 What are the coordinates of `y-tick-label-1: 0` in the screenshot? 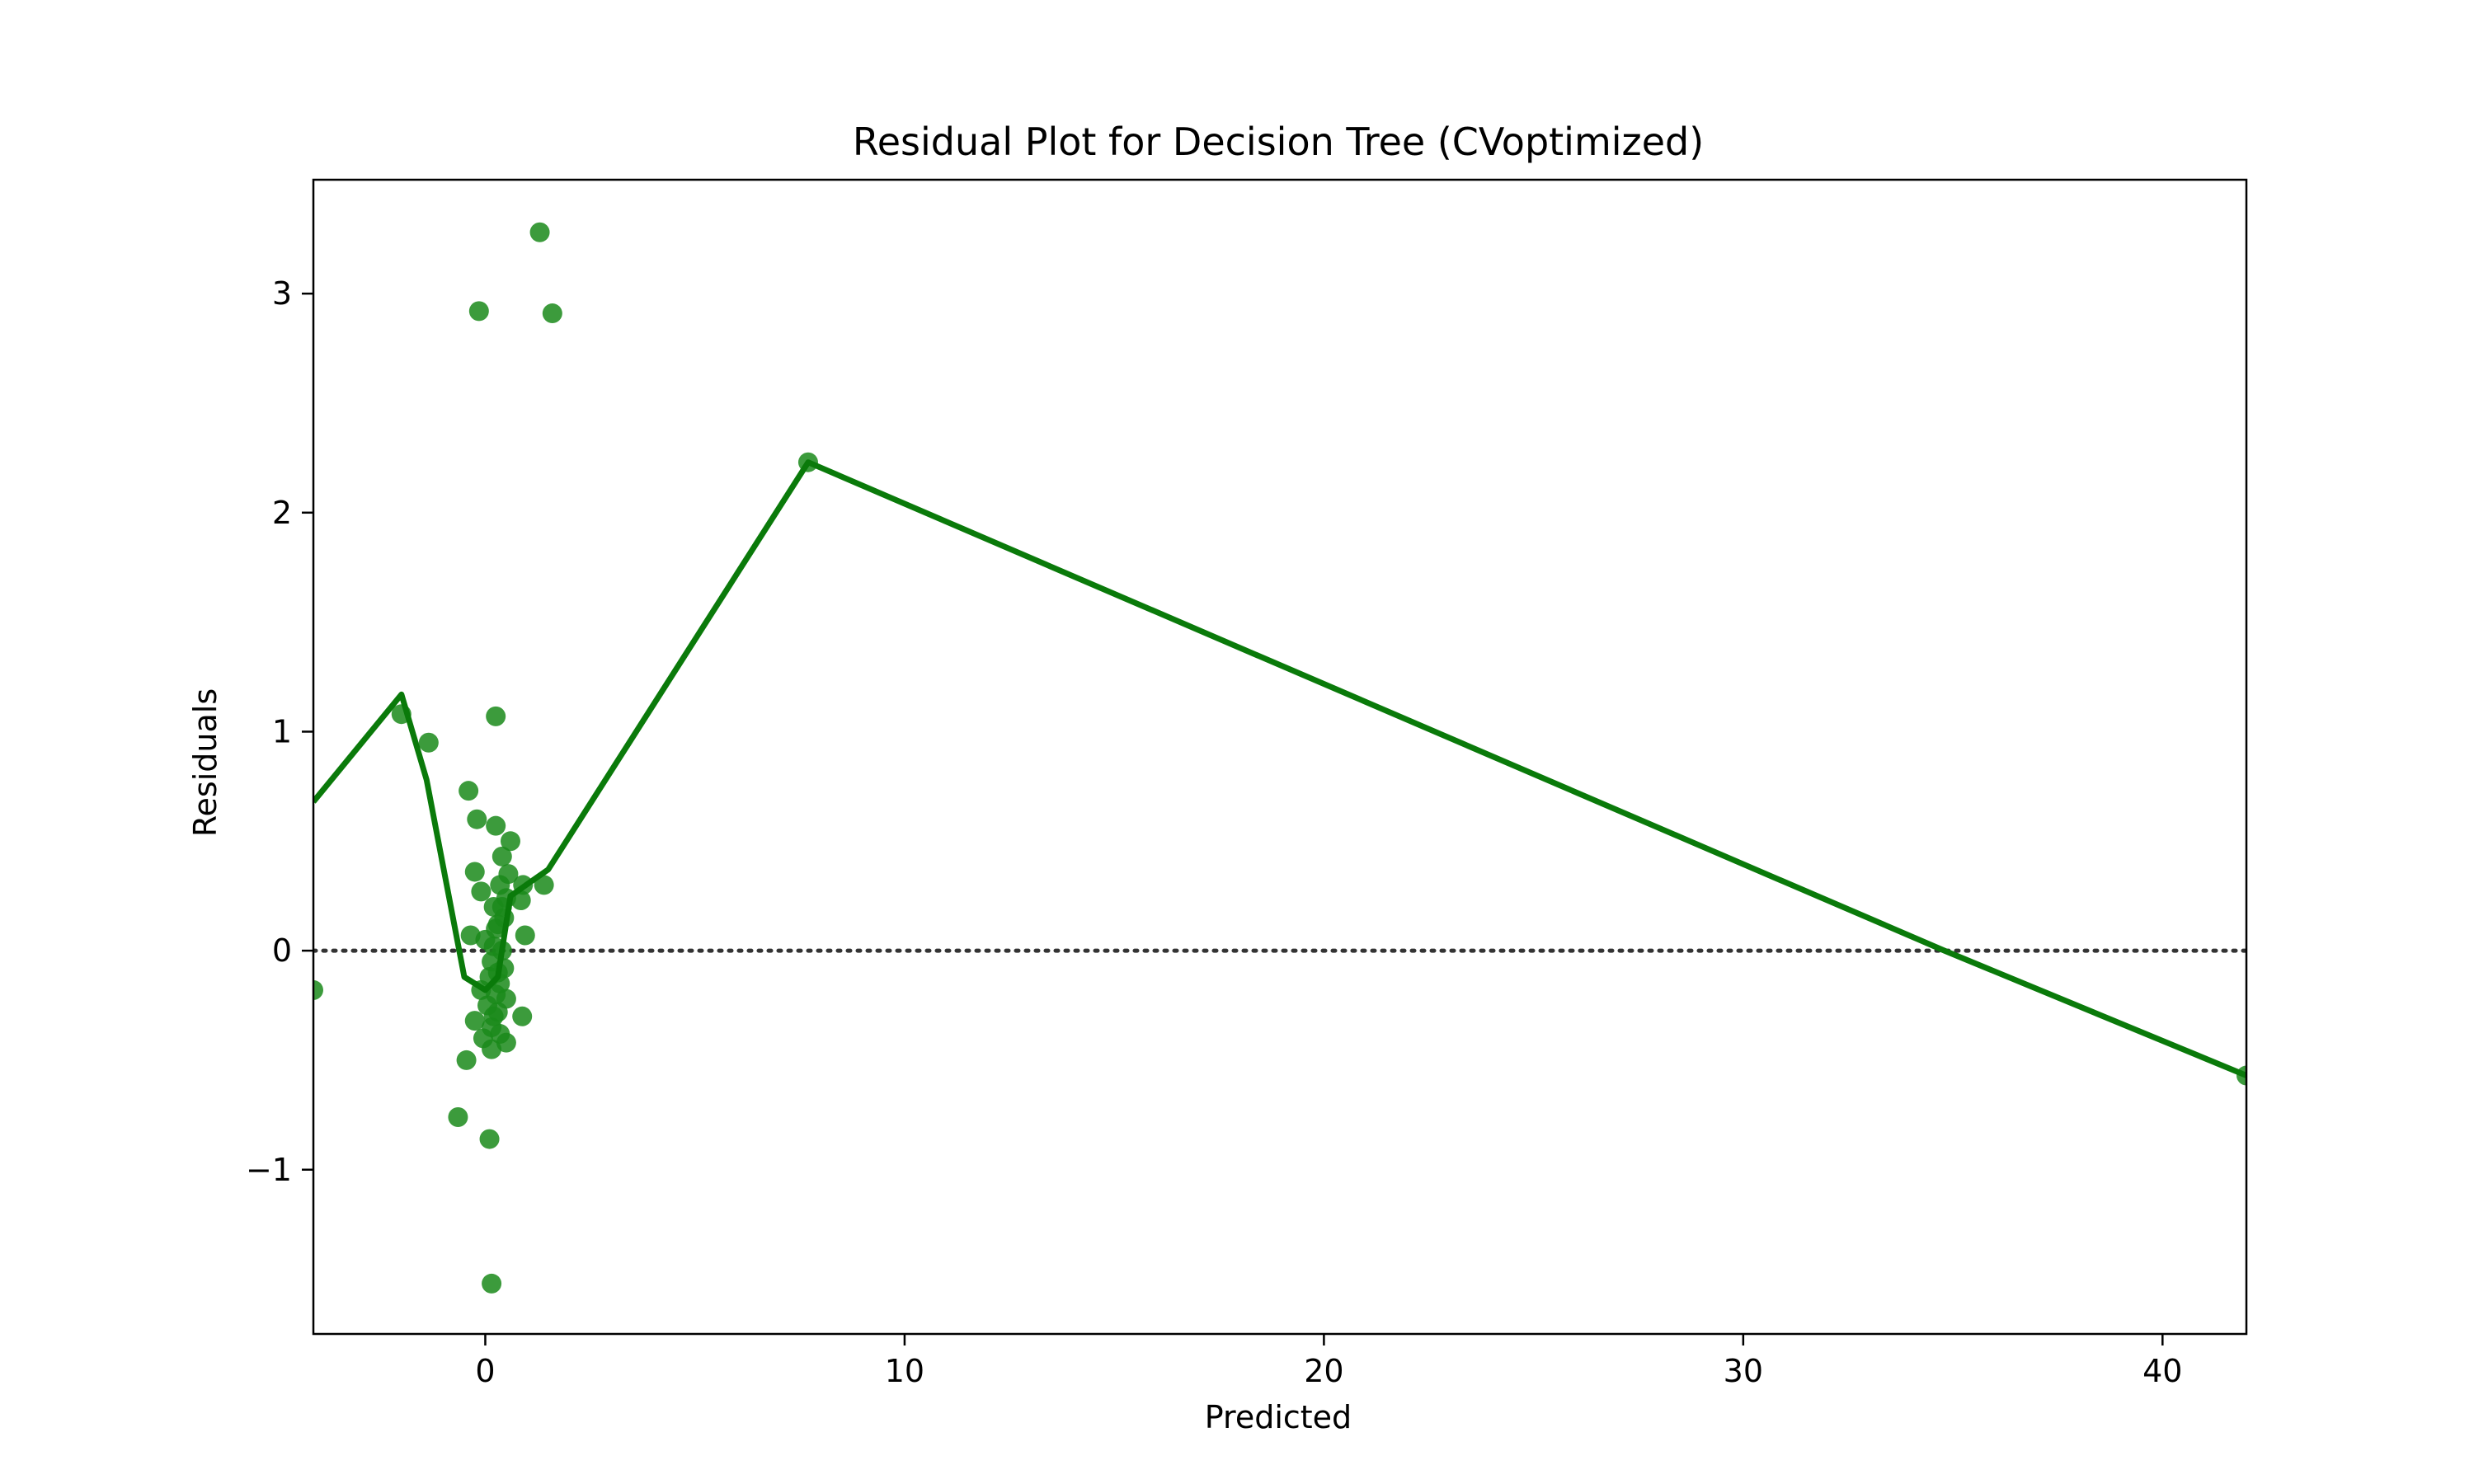 It's located at (282, 950).